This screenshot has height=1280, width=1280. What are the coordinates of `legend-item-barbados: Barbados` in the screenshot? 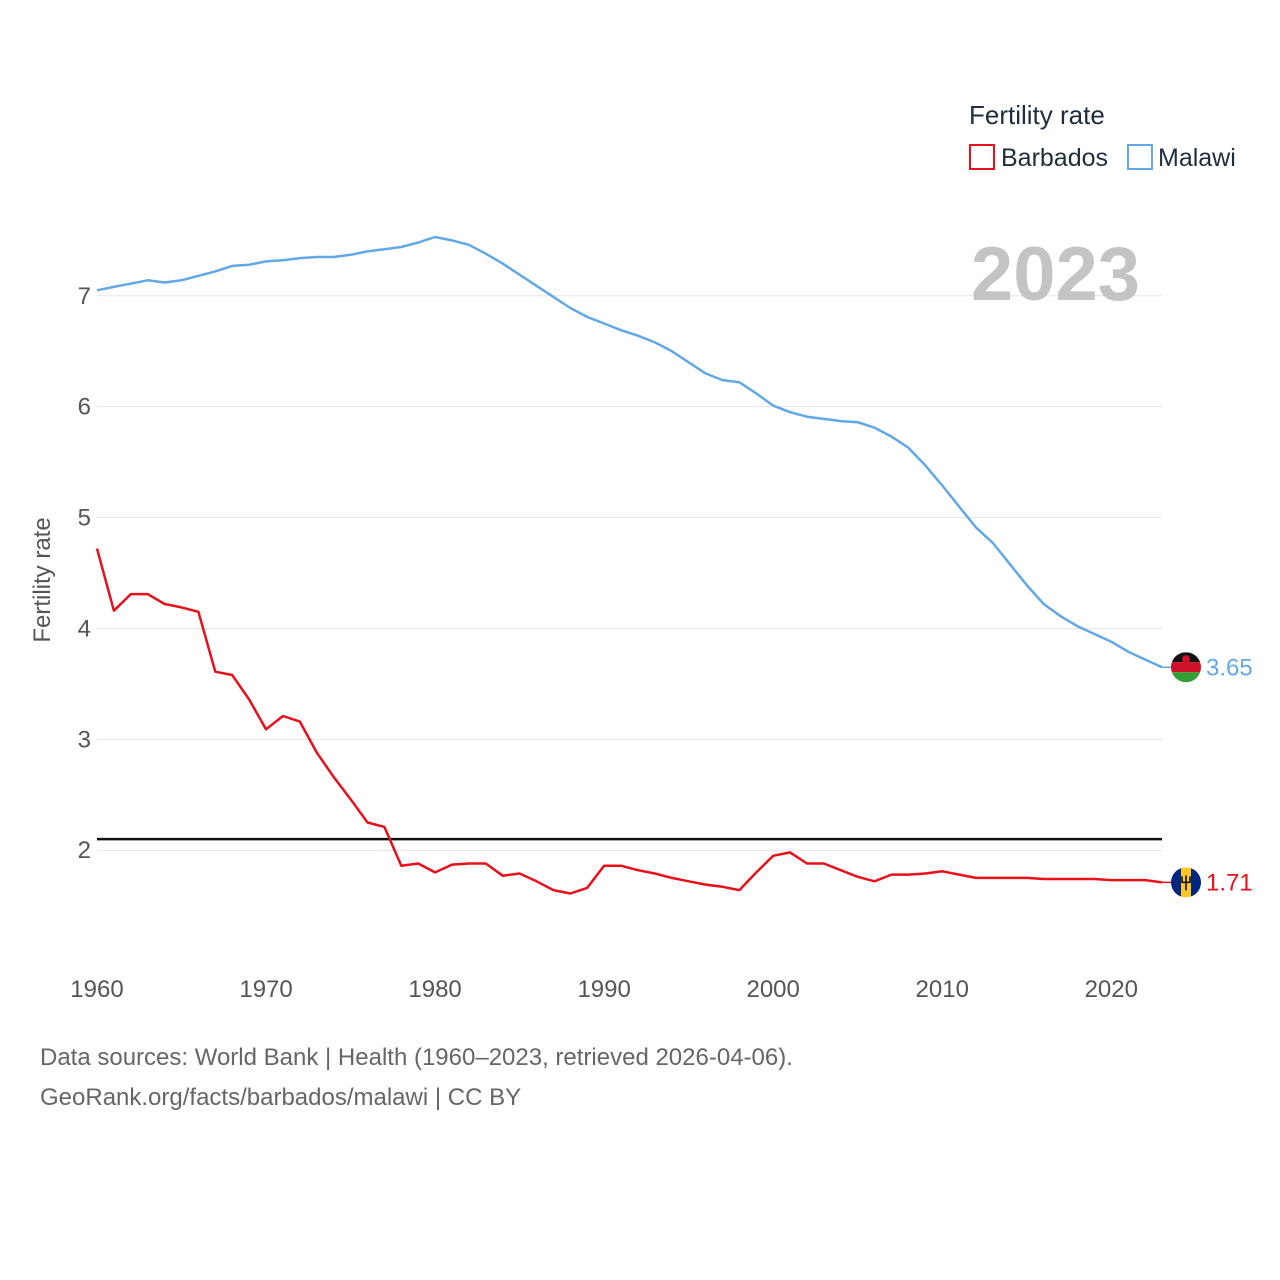 It's located at (1038, 158).